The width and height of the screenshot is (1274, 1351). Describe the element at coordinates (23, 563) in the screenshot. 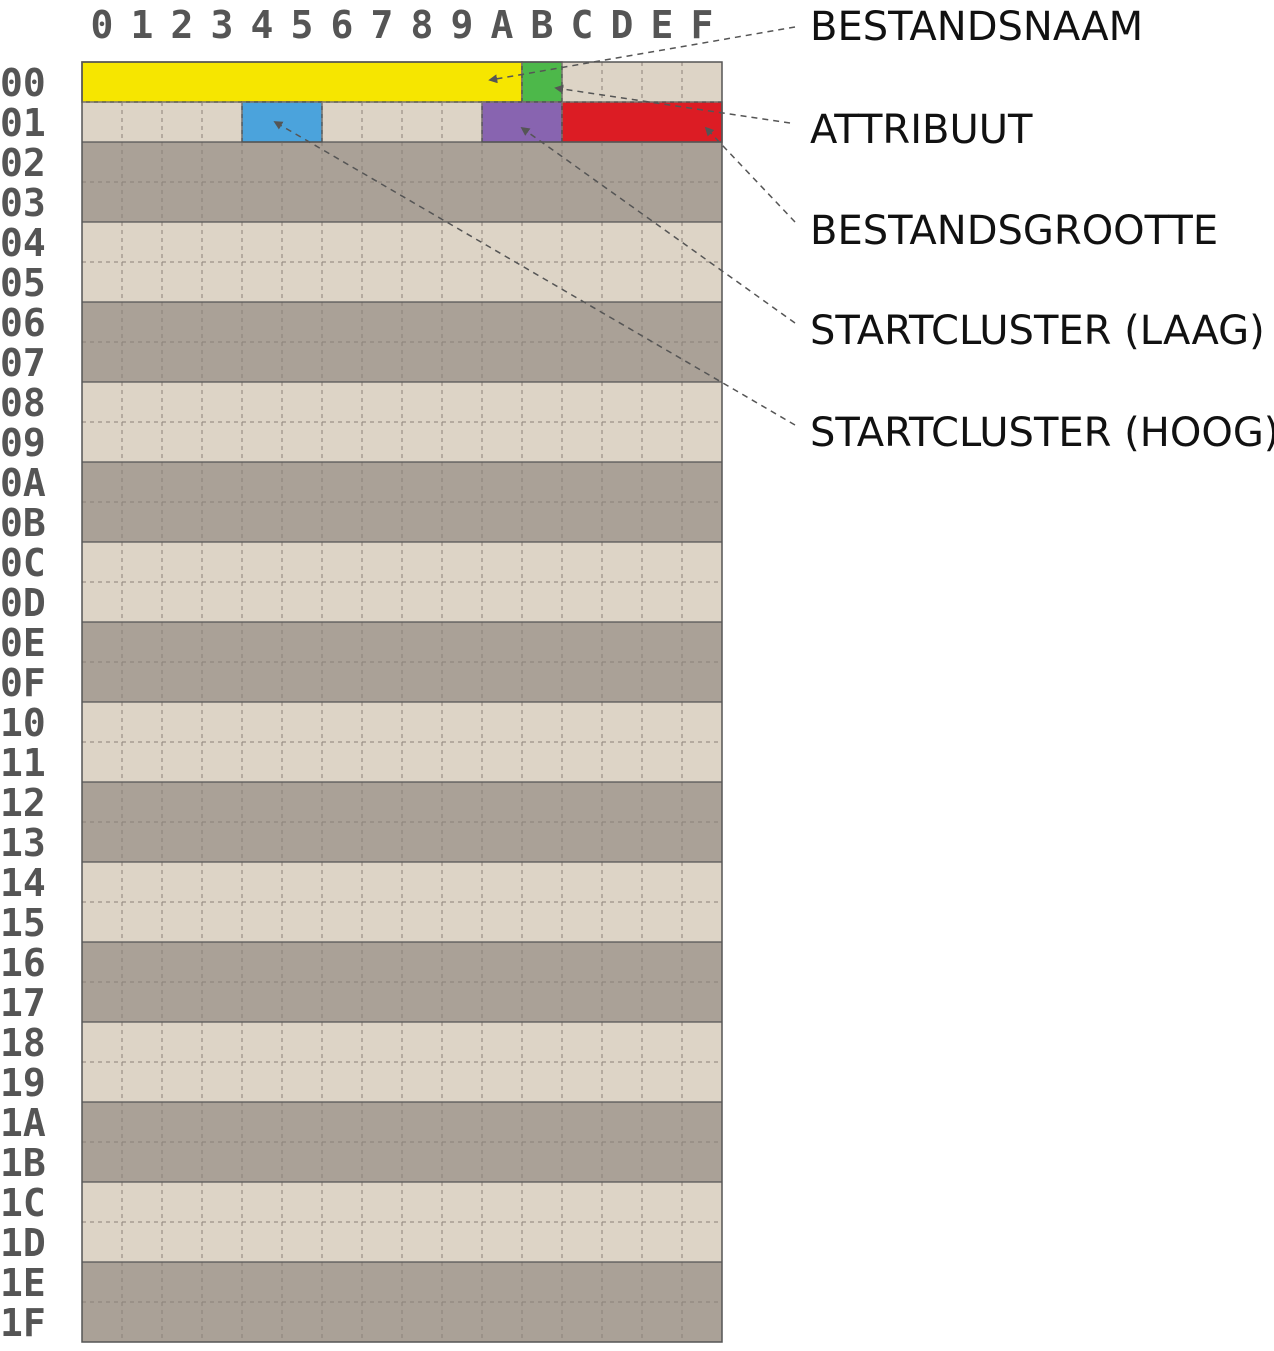

I see `row-label: 0C` at that location.